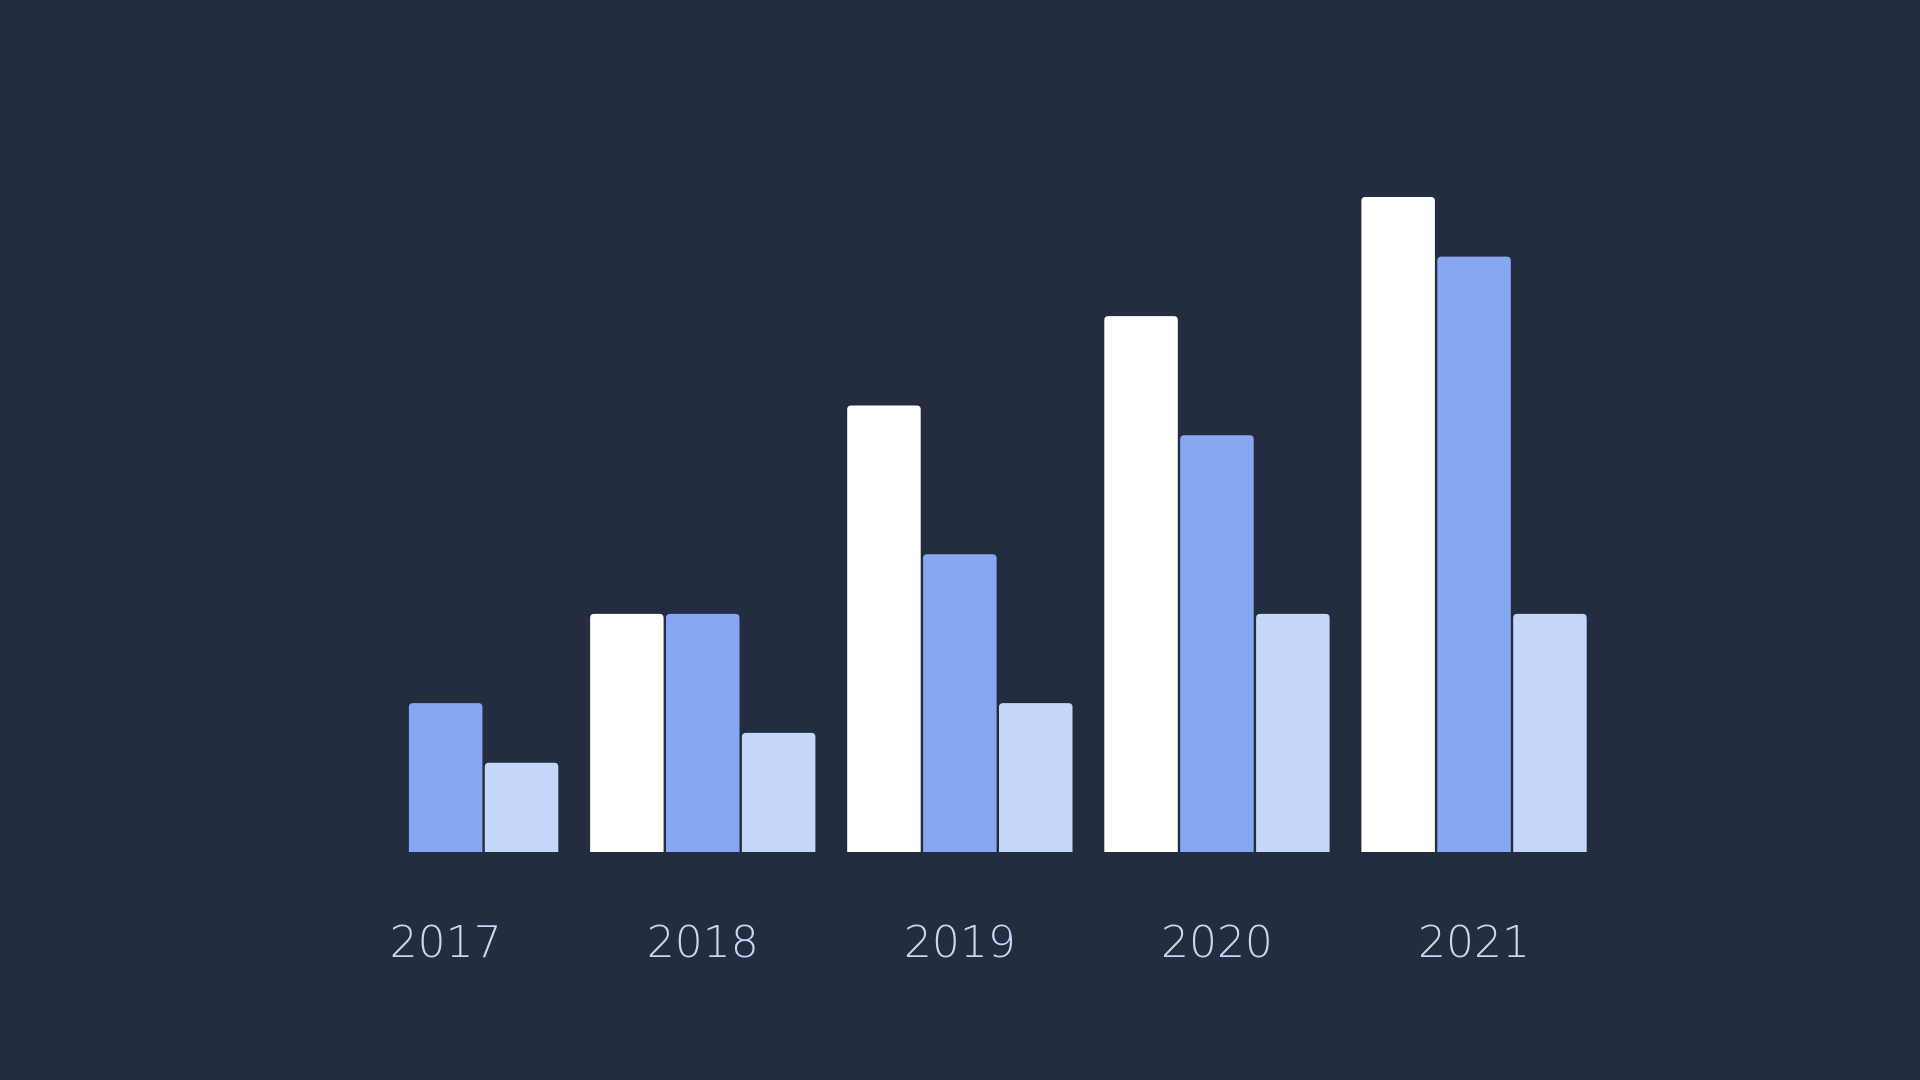 Image resolution: width=1920 pixels, height=1080 pixels. Describe the element at coordinates (446, 942) in the screenshot. I see `x-tick-label: 2017` at that location.